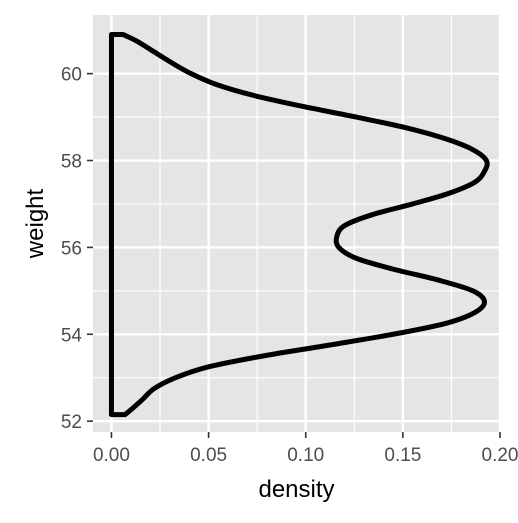 The width and height of the screenshot is (518, 523). Describe the element at coordinates (71, 75) in the screenshot. I see `y-tick-label: 60` at that location.